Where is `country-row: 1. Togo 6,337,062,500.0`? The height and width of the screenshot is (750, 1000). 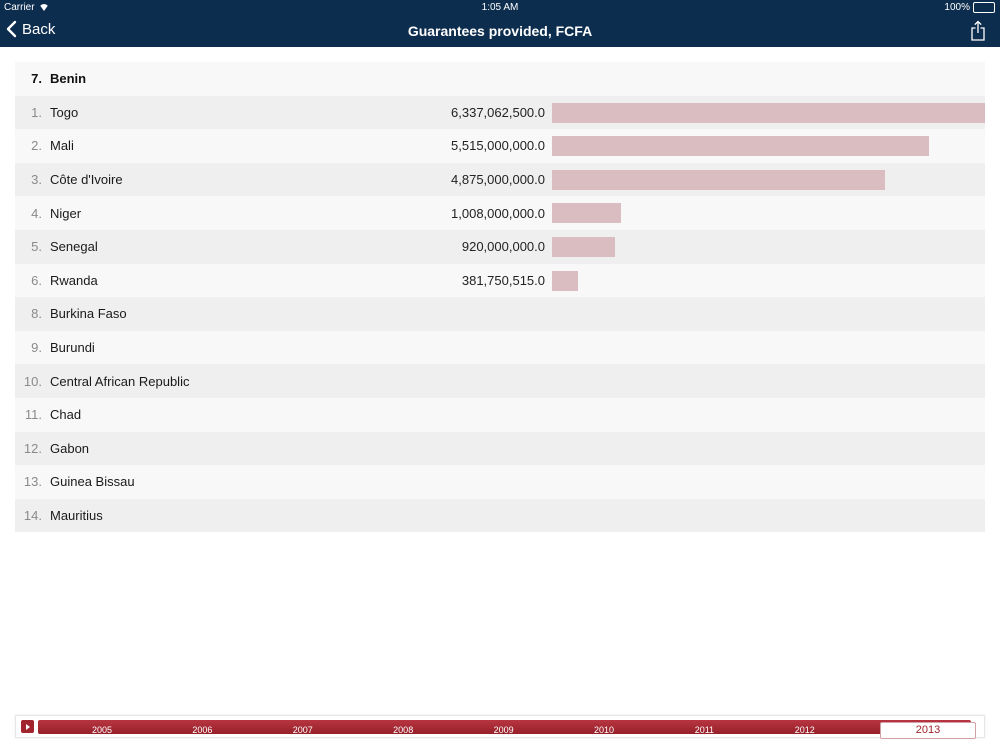 country-row: 1. Togo 6,337,062,500.0 is located at coordinates (500, 112).